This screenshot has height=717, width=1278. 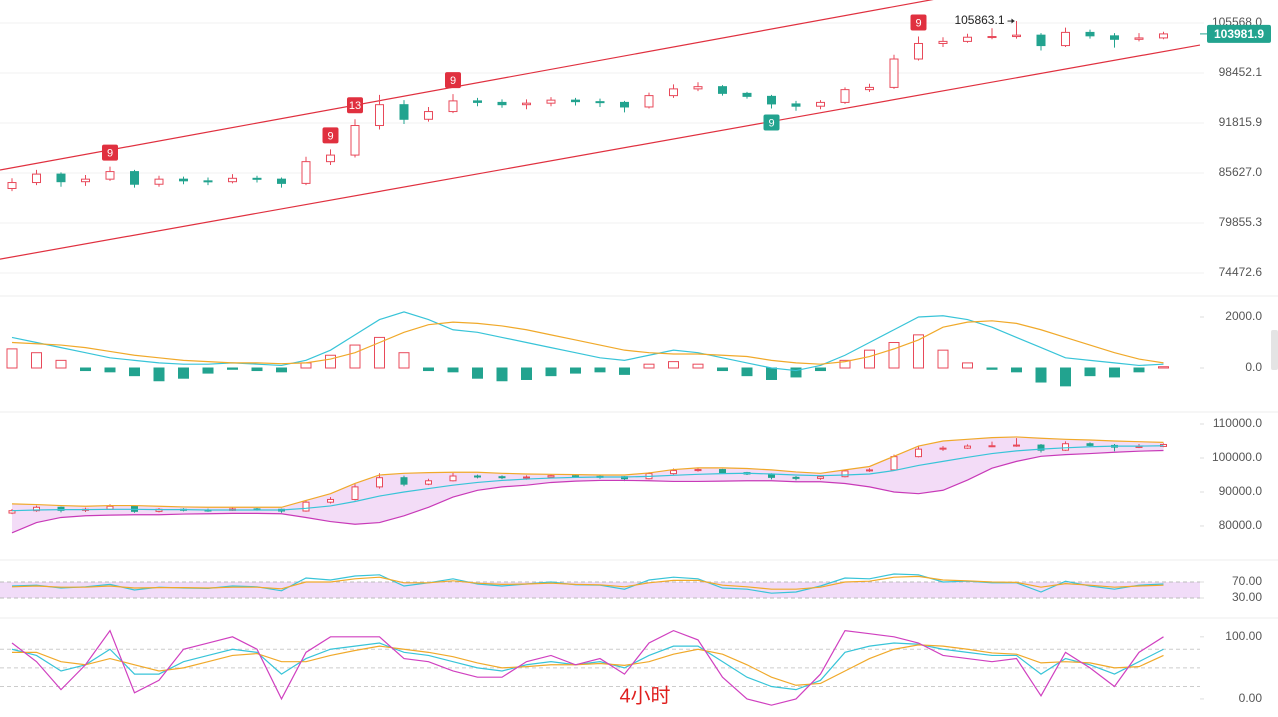 I want to click on last-price-box, so click(x=1239, y=33).